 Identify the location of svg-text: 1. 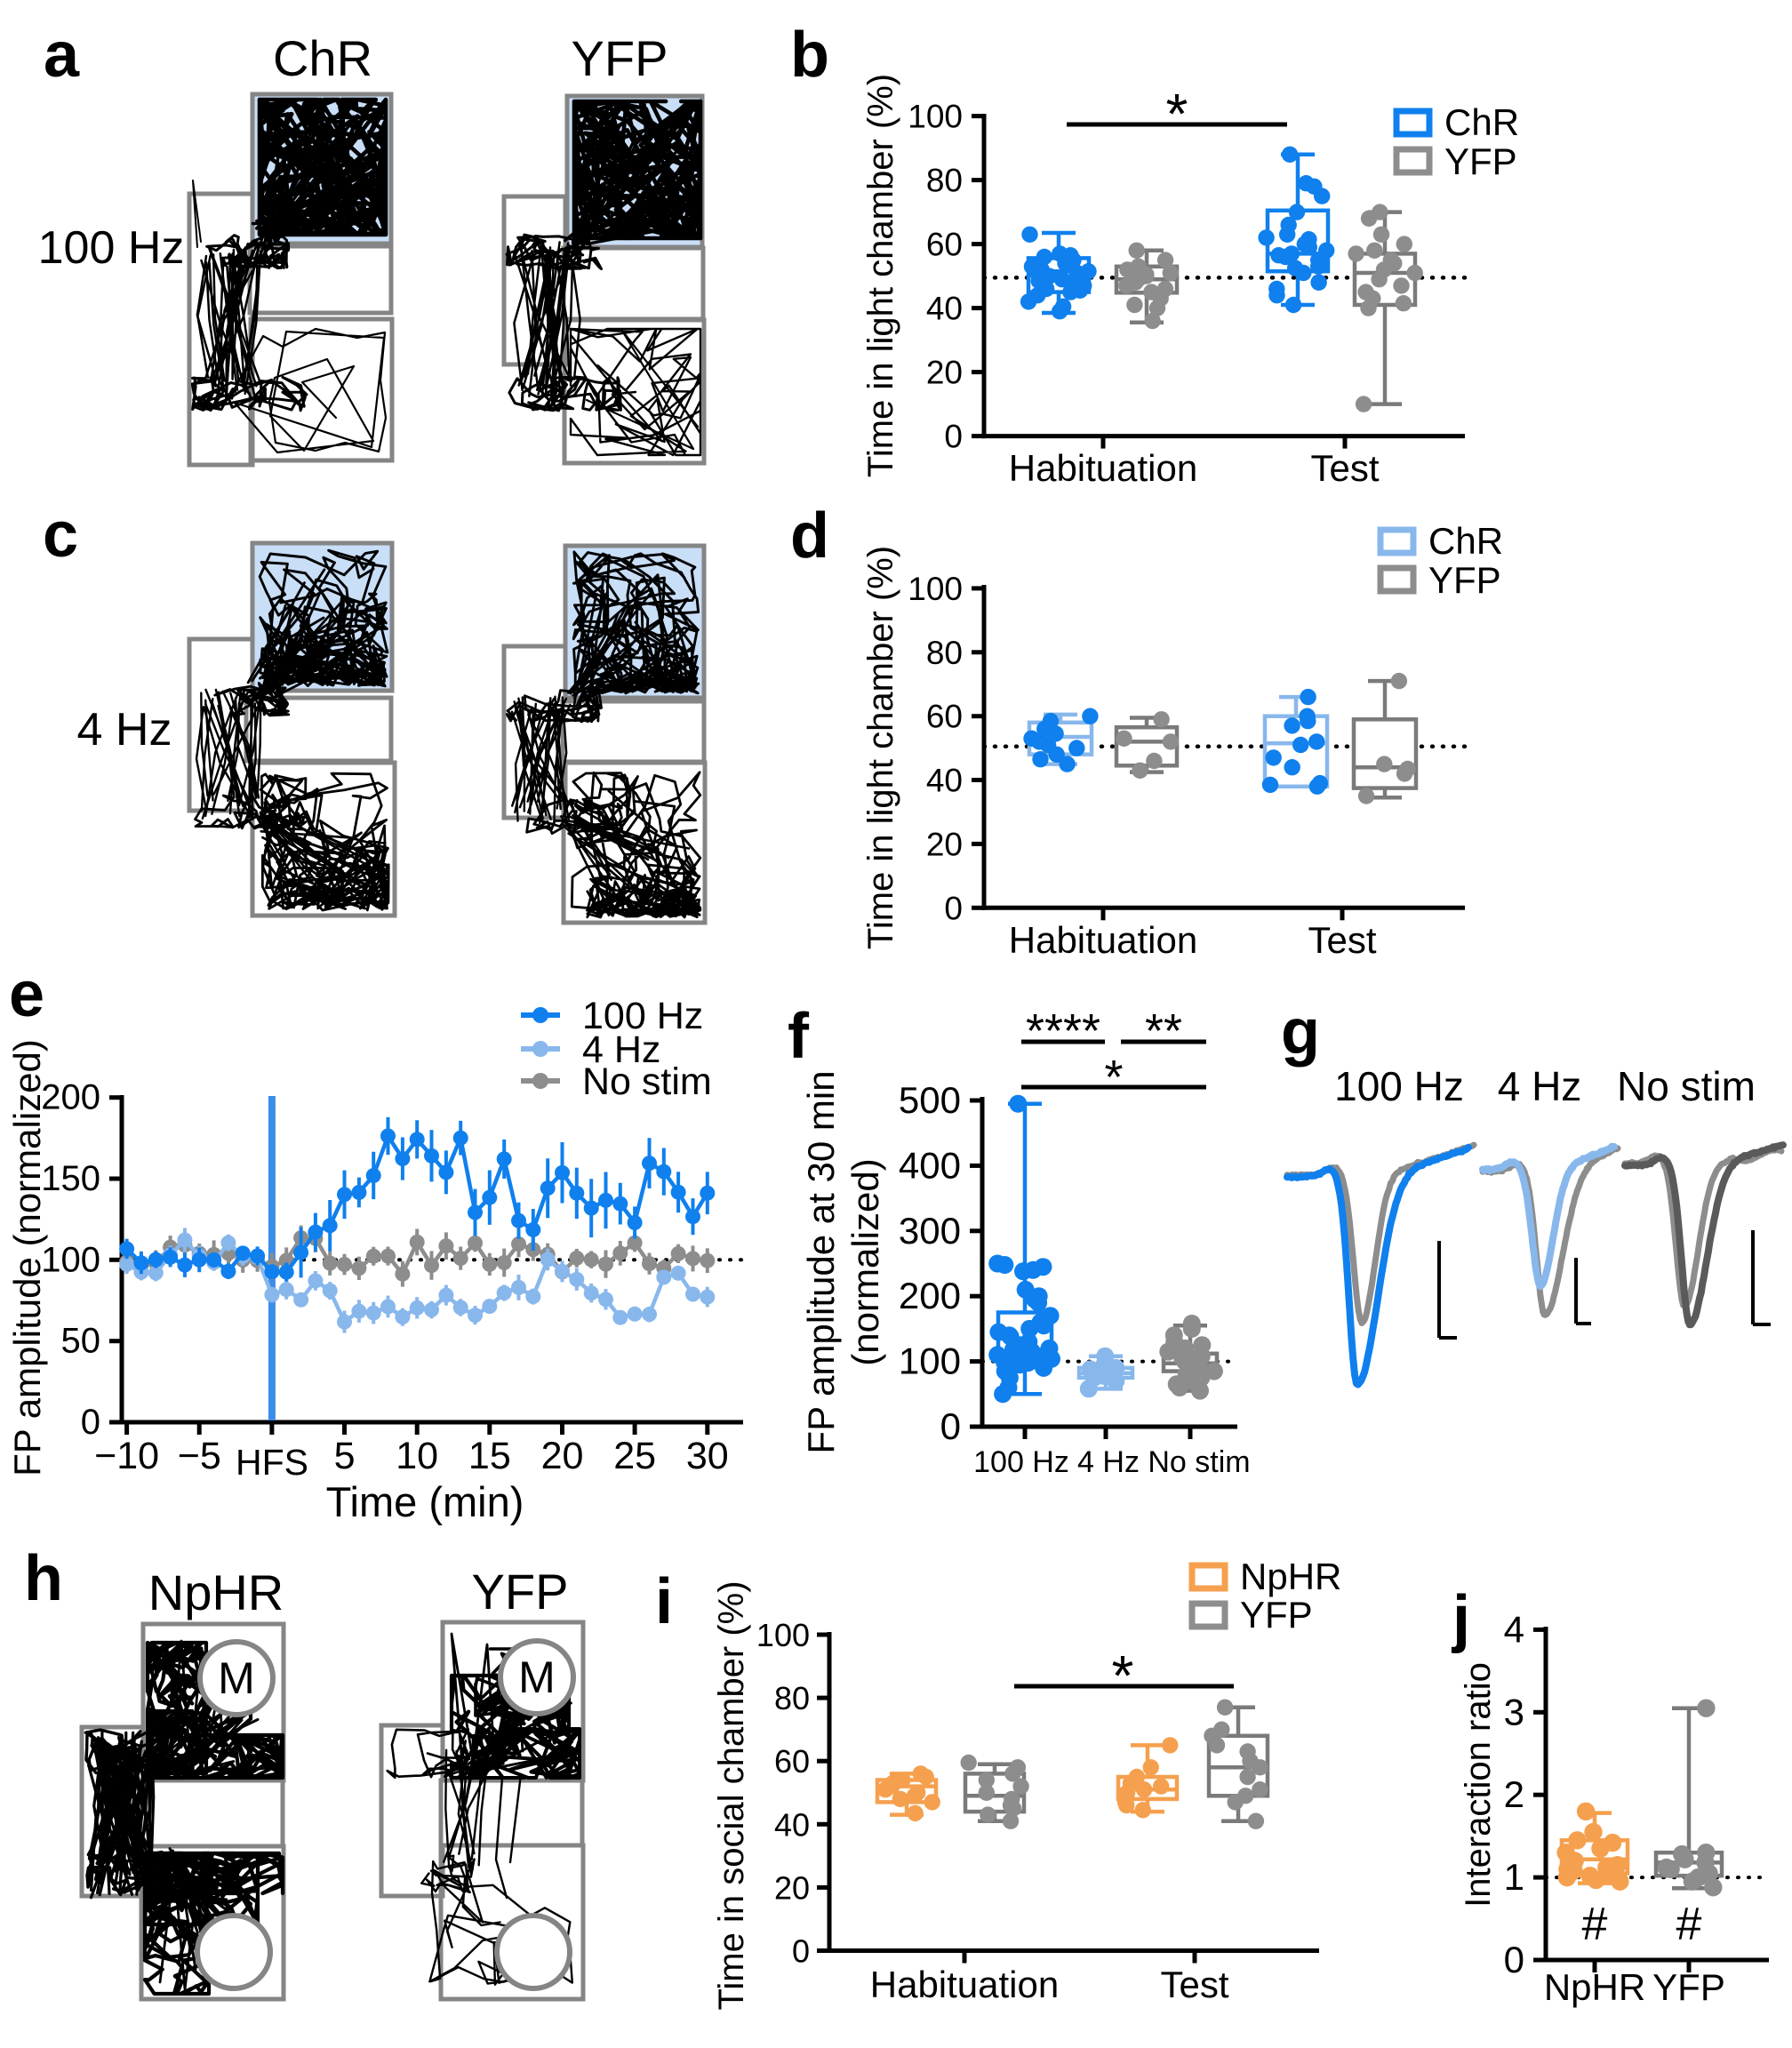
(1514, 1877).